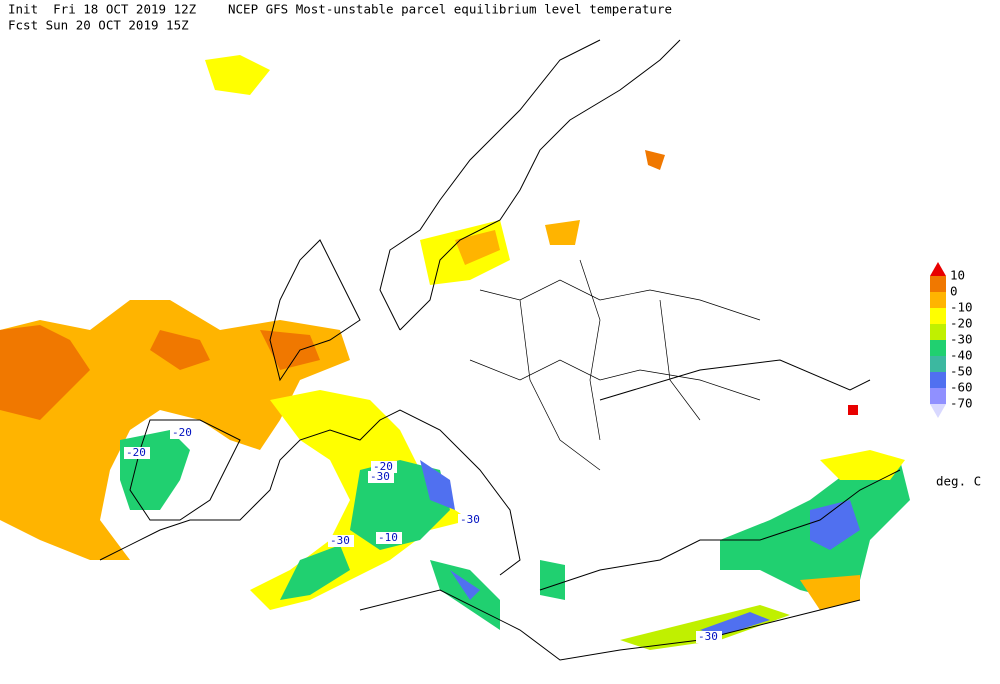 This screenshot has height=684, width=1000. Describe the element at coordinates (954, 291) in the screenshot. I see `legend-label: 0` at that location.